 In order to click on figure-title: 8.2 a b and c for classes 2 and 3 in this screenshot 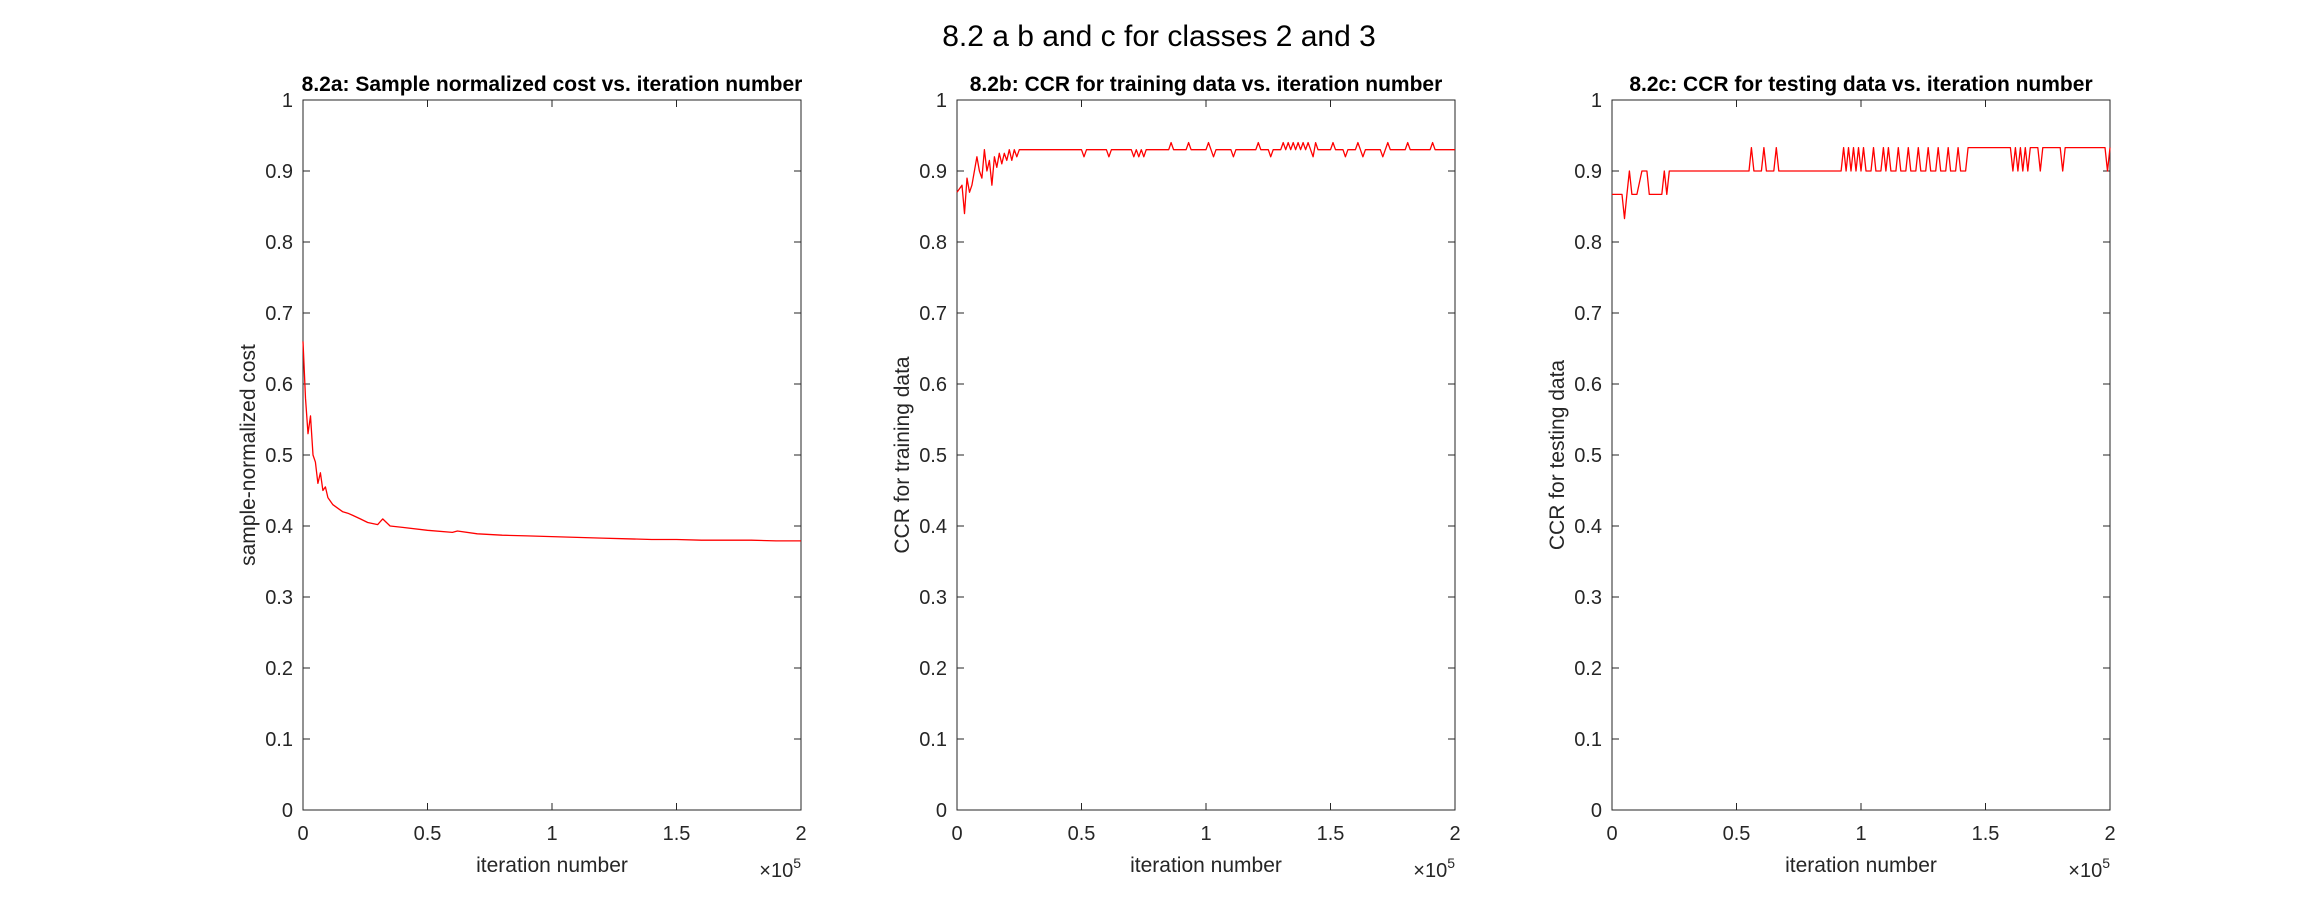, I will do `click(1159, 36)`.